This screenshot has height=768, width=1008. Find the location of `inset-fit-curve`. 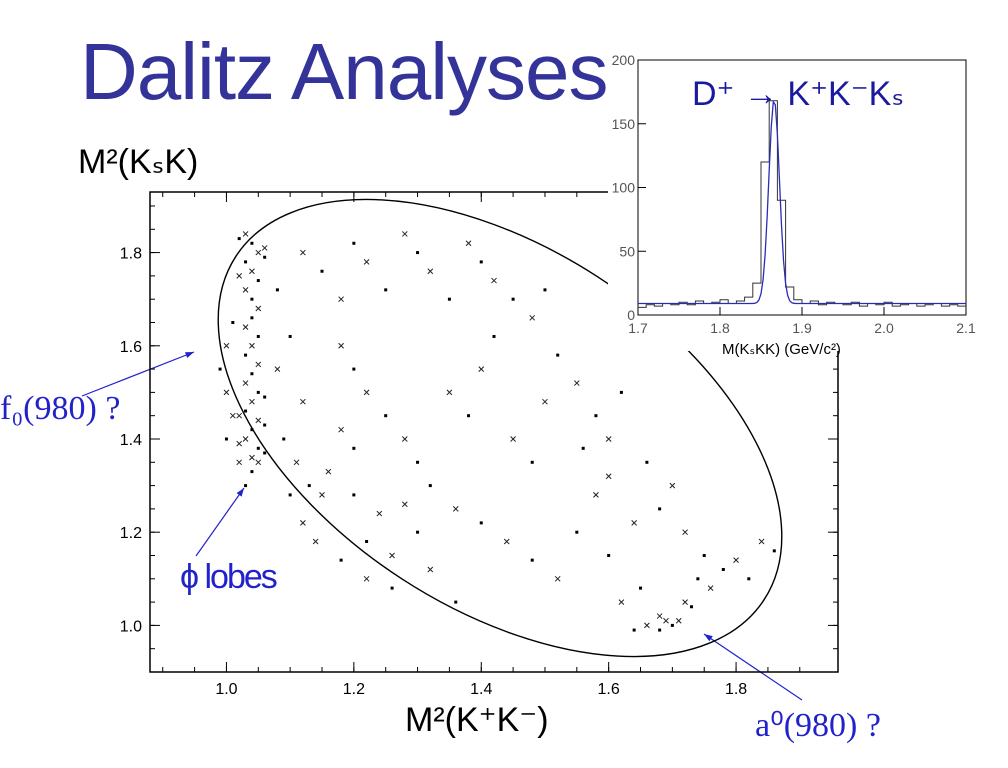

inset-fit-curve is located at coordinates (802, 202).